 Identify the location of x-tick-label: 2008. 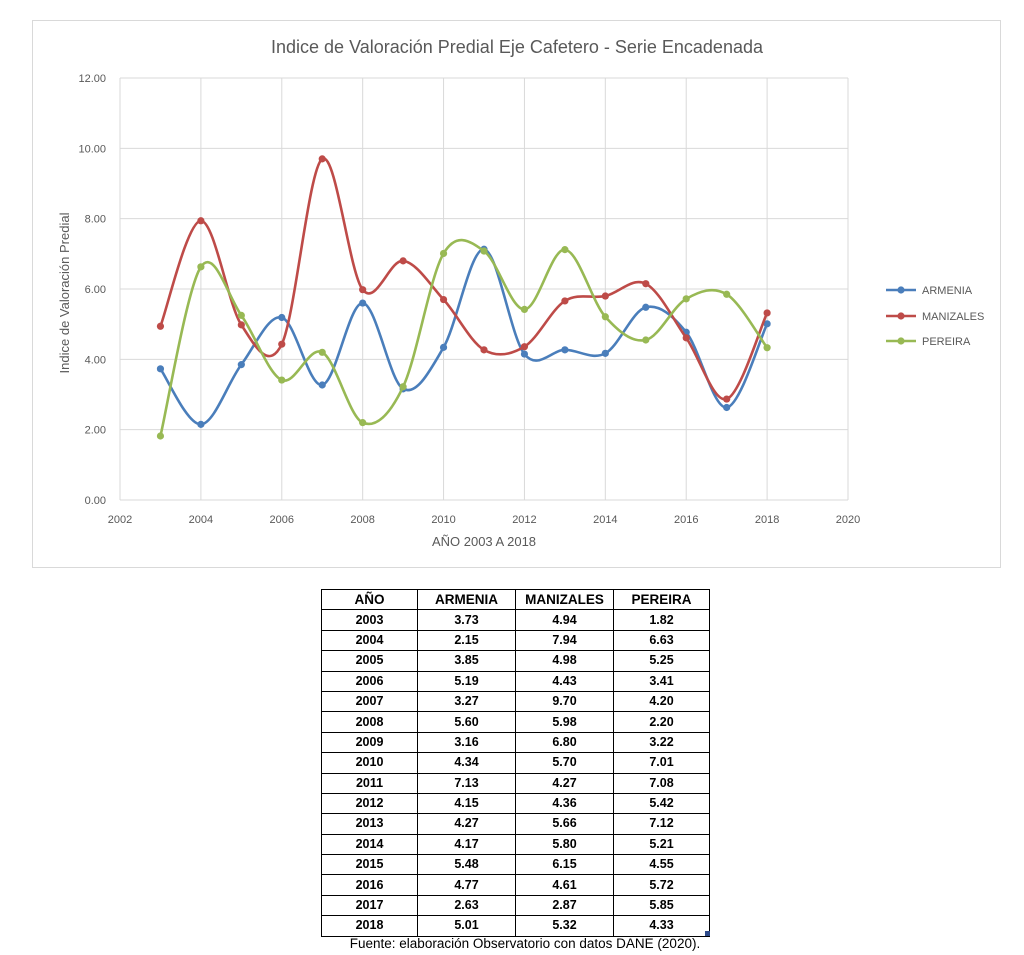
(362, 520).